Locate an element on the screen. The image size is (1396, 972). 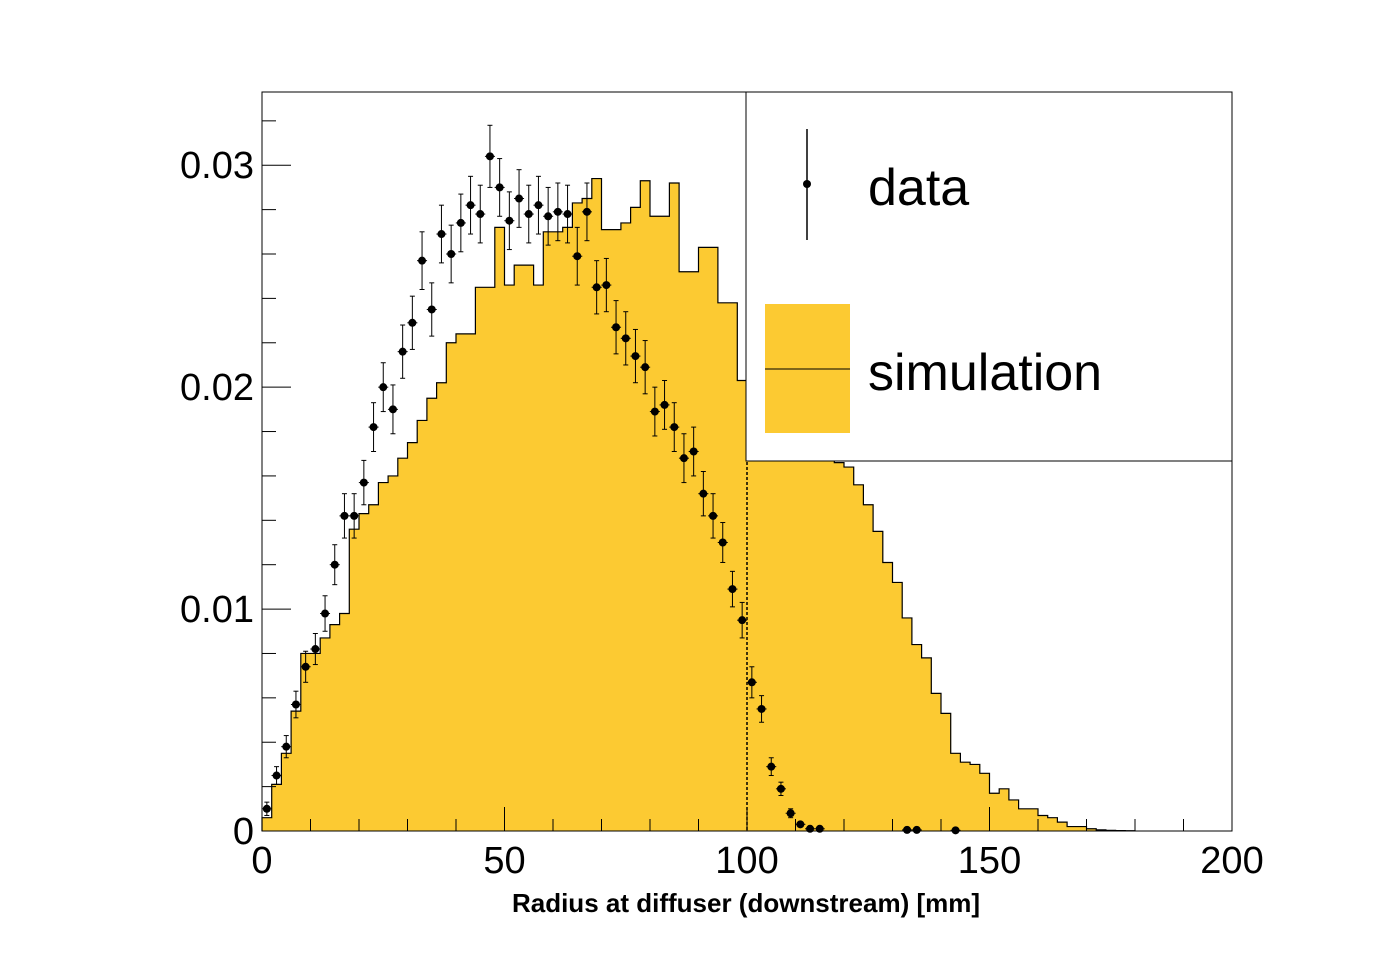
x-tick-label: 0 is located at coordinates (261, 861).